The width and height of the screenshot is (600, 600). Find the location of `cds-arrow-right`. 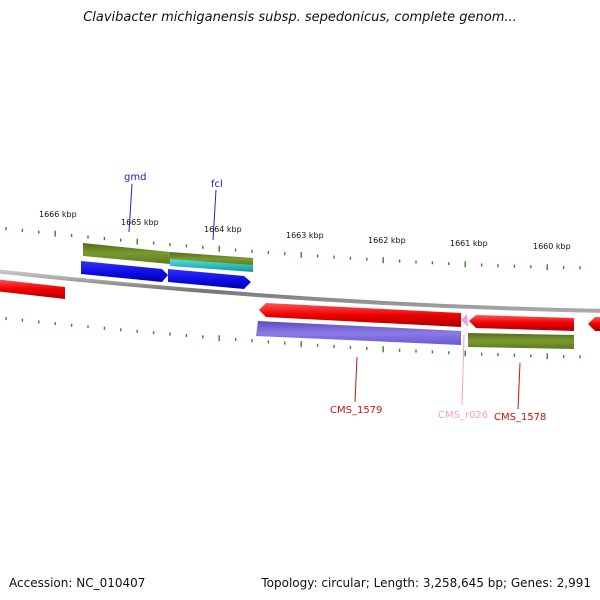

cds-arrow-right is located at coordinates (594, 324).